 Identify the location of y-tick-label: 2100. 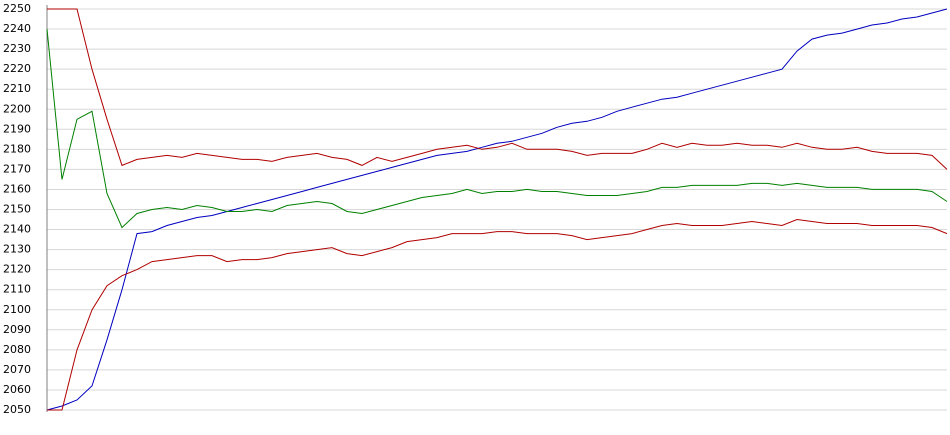
(17, 309).